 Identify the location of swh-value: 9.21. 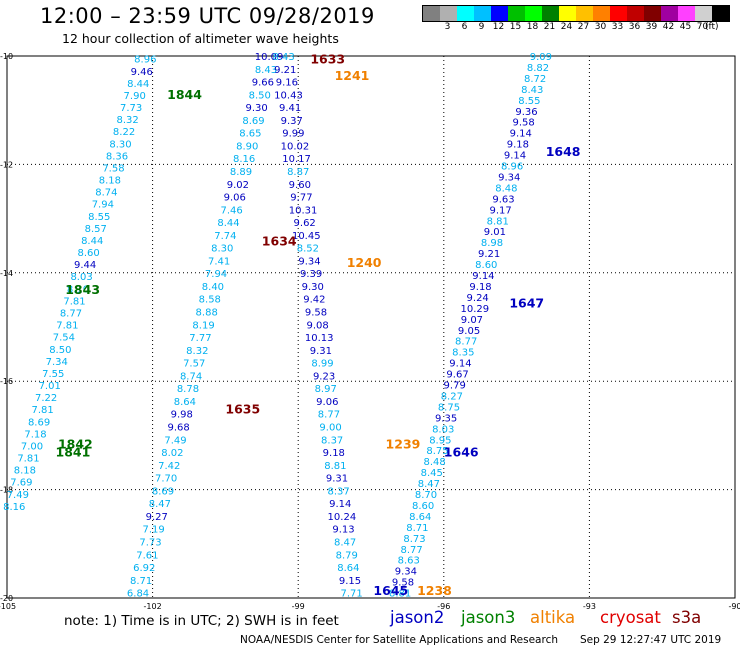
(489, 254).